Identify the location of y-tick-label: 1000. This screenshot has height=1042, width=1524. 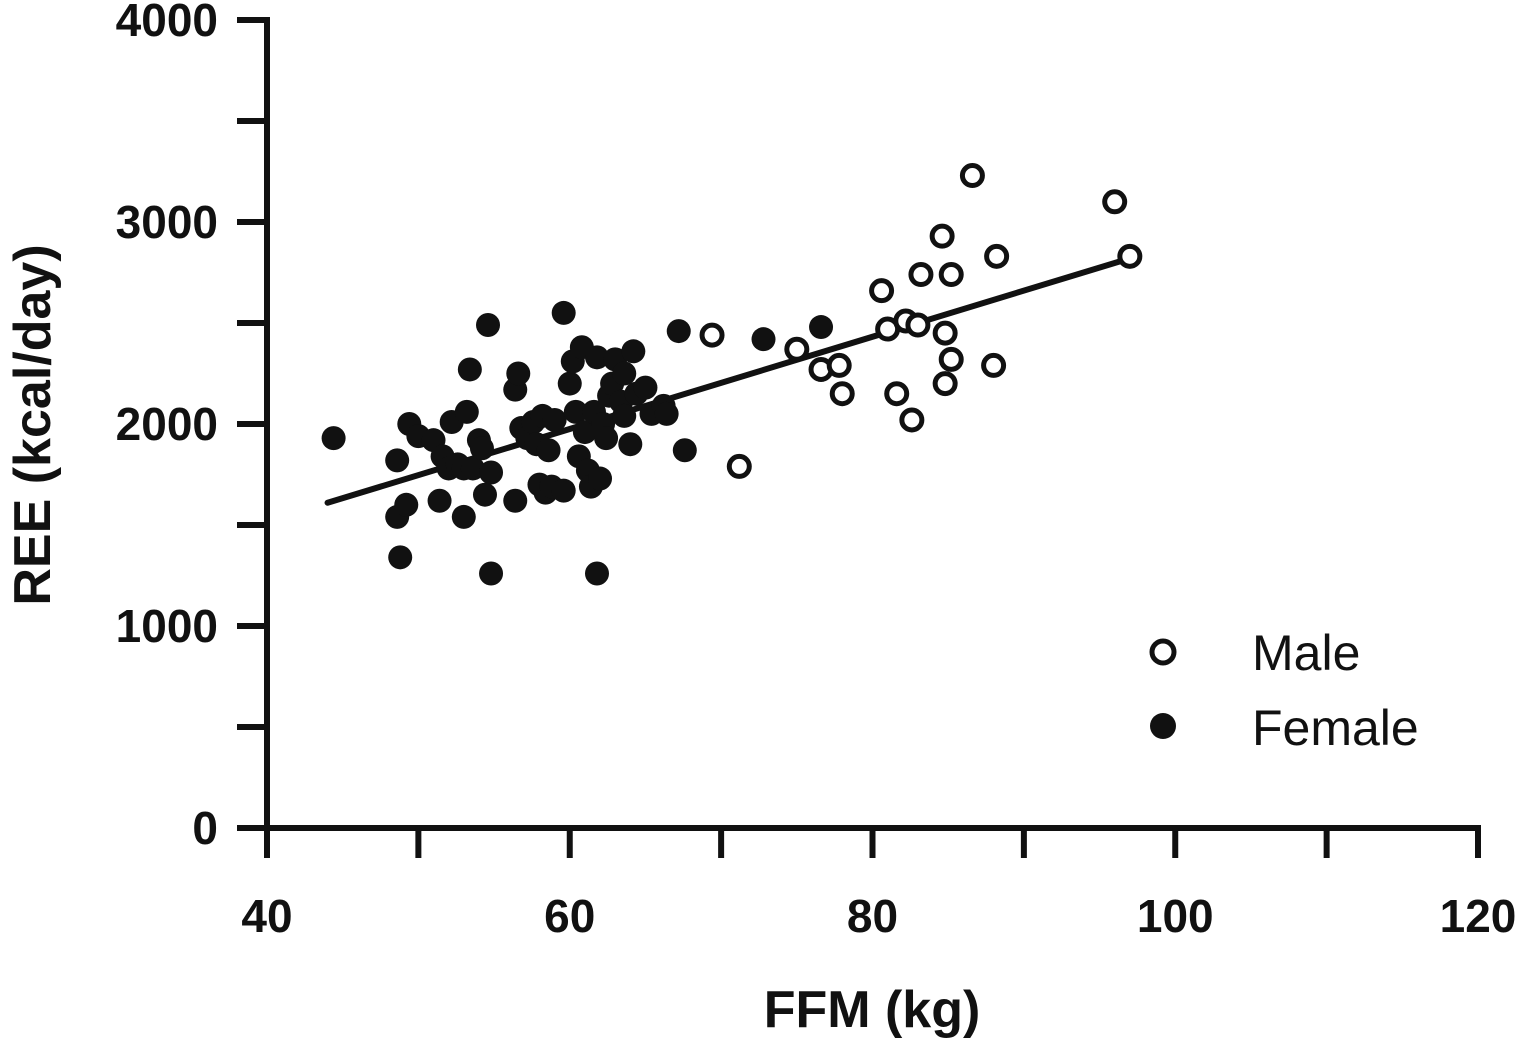
(167, 626).